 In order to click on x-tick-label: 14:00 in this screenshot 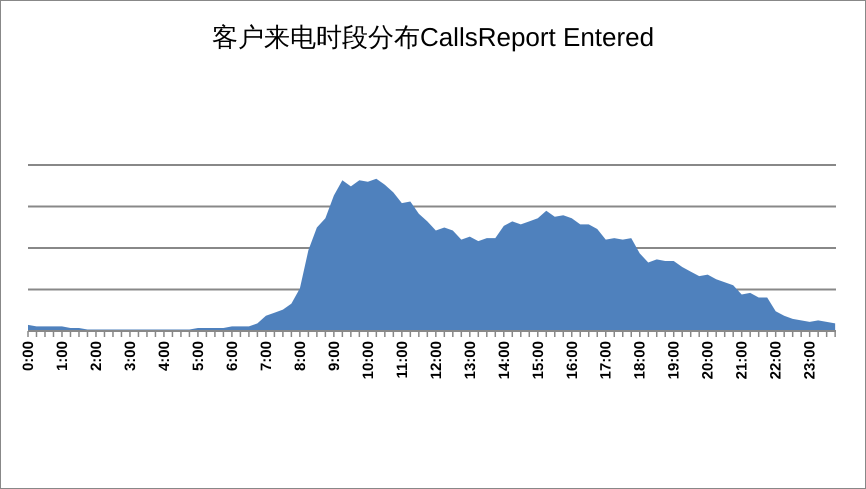, I will do `click(504, 360)`.